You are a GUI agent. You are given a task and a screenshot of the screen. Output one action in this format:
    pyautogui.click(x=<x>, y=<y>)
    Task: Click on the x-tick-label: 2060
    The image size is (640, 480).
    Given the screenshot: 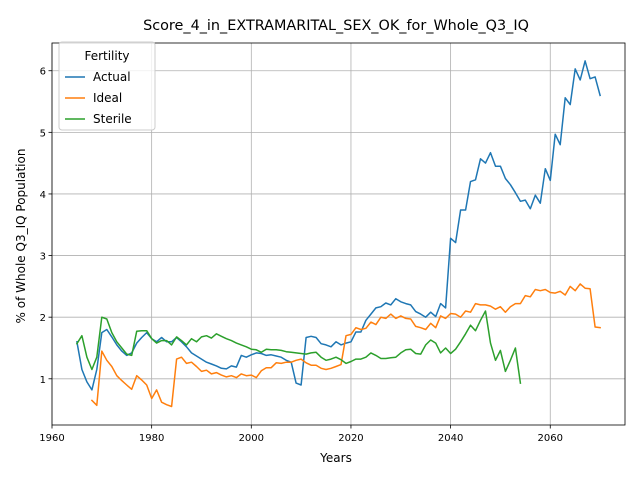 What is the action you would take?
    pyautogui.click(x=550, y=438)
    